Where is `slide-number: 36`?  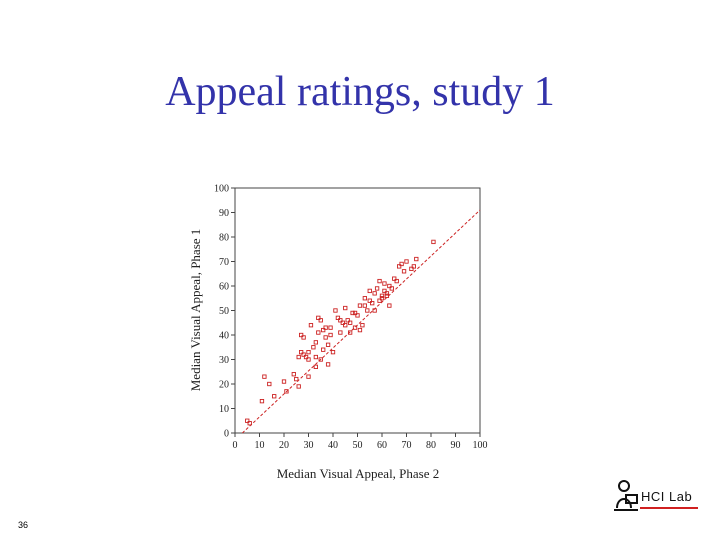
slide-number: 36 is located at coordinates (23, 525).